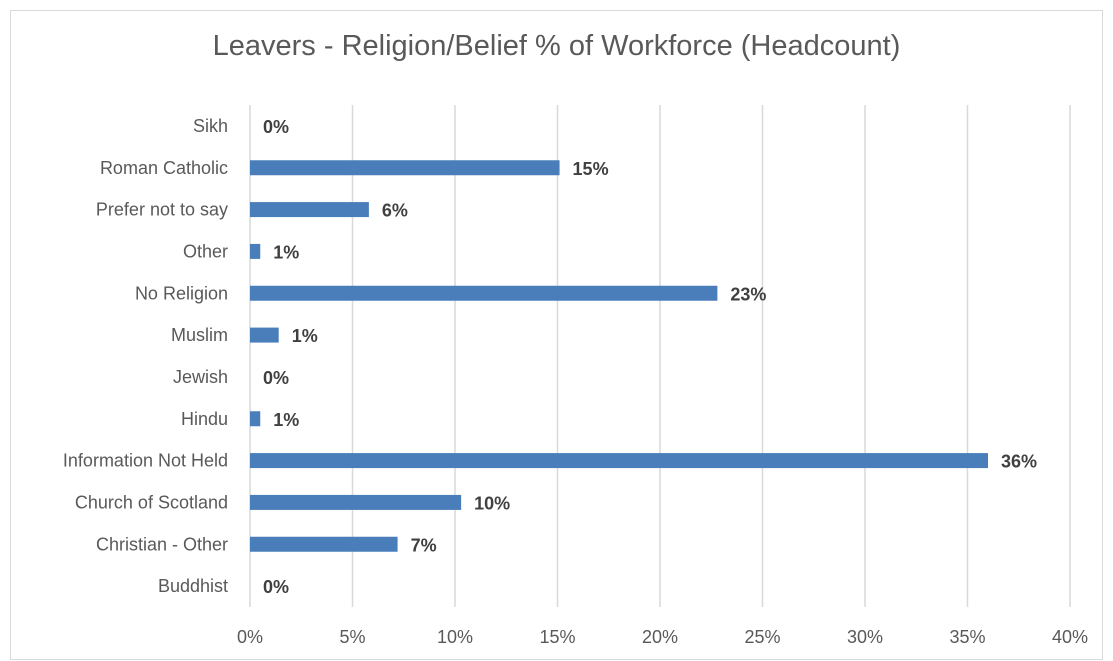 Image resolution: width=1113 pixels, height=661 pixels. I want to click on category-label: Church of Scotland, so click(151, 502).